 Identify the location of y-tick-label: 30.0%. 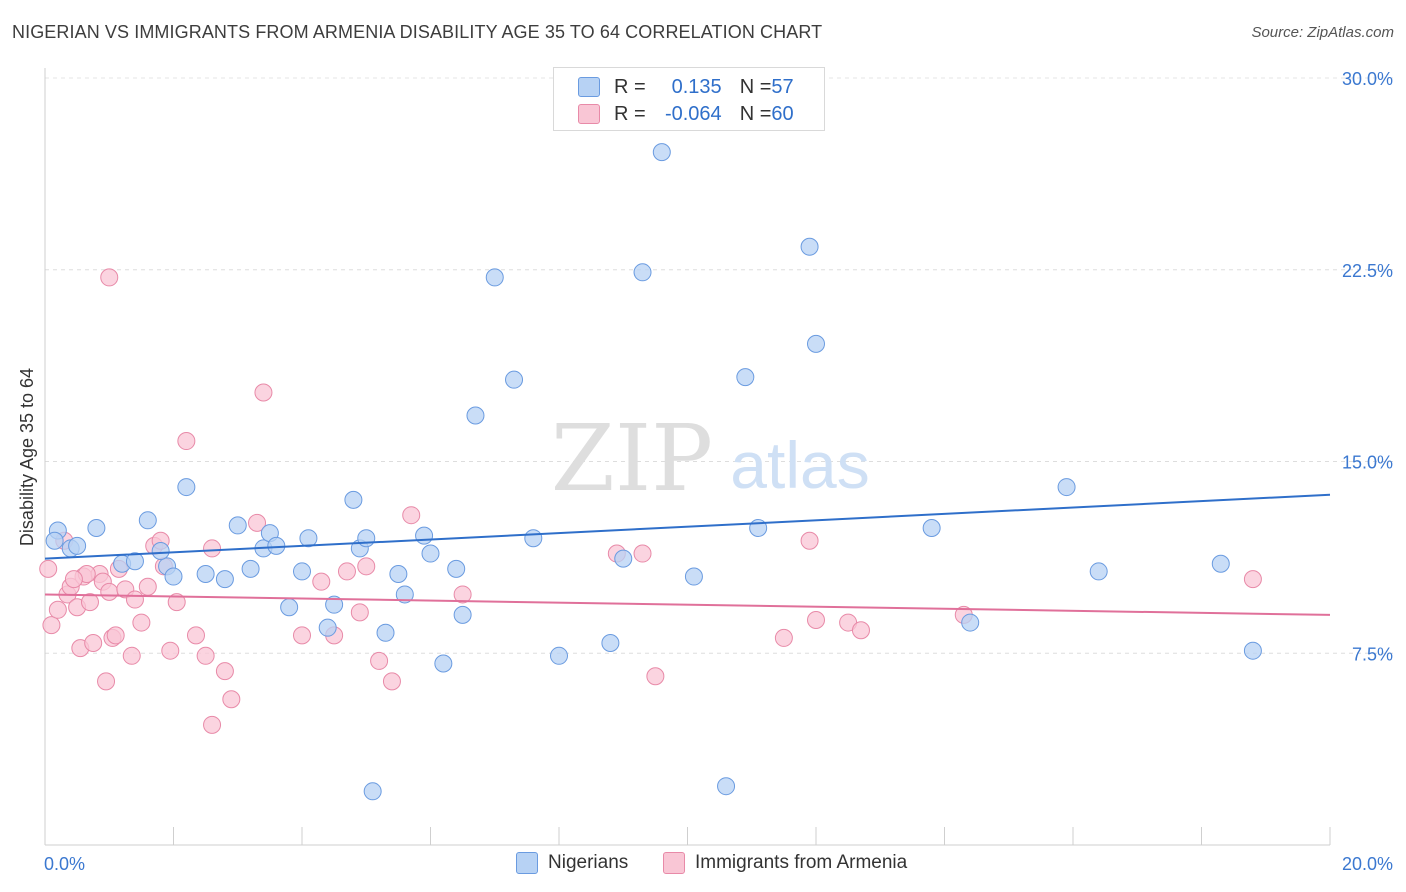
(1367, 79).